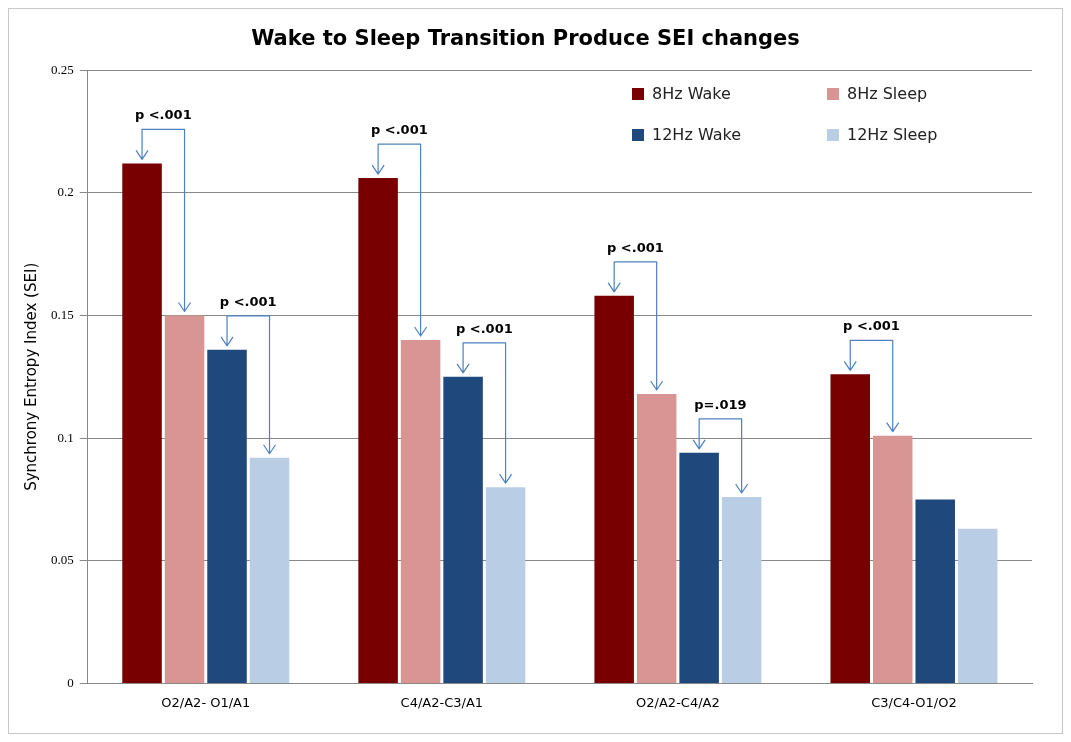 This screenshot has width=1071, height=742. Describe the element at coordinates (720, 404) in the screenshot. I see `annotation: p=.019` at that location.